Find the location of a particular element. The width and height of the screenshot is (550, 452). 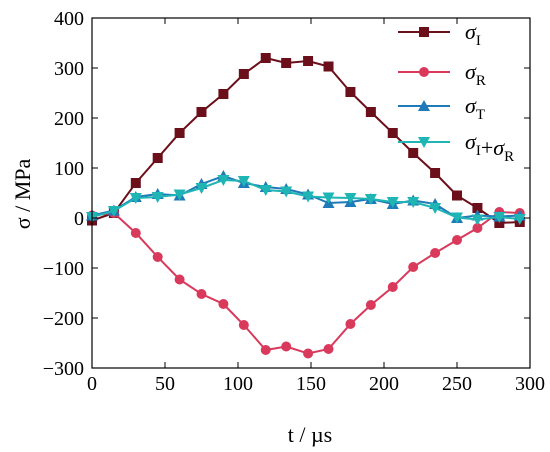

legend-item: σR is located at coordinates (442, 74).